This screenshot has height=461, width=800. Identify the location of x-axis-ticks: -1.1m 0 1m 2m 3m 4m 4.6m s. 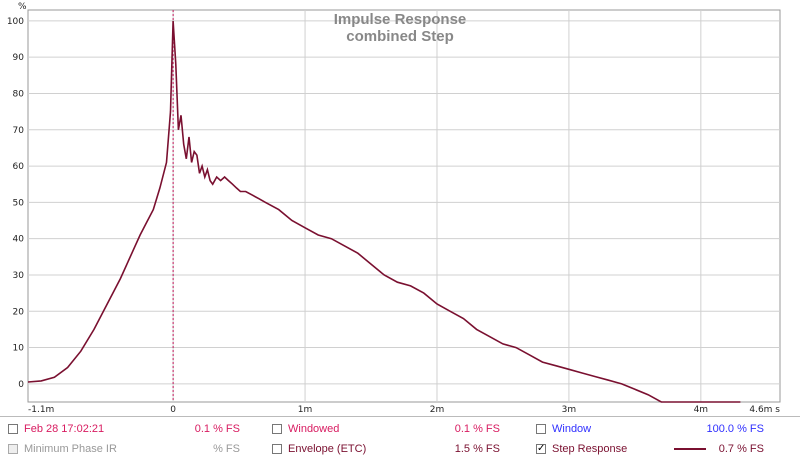
(404, 410).